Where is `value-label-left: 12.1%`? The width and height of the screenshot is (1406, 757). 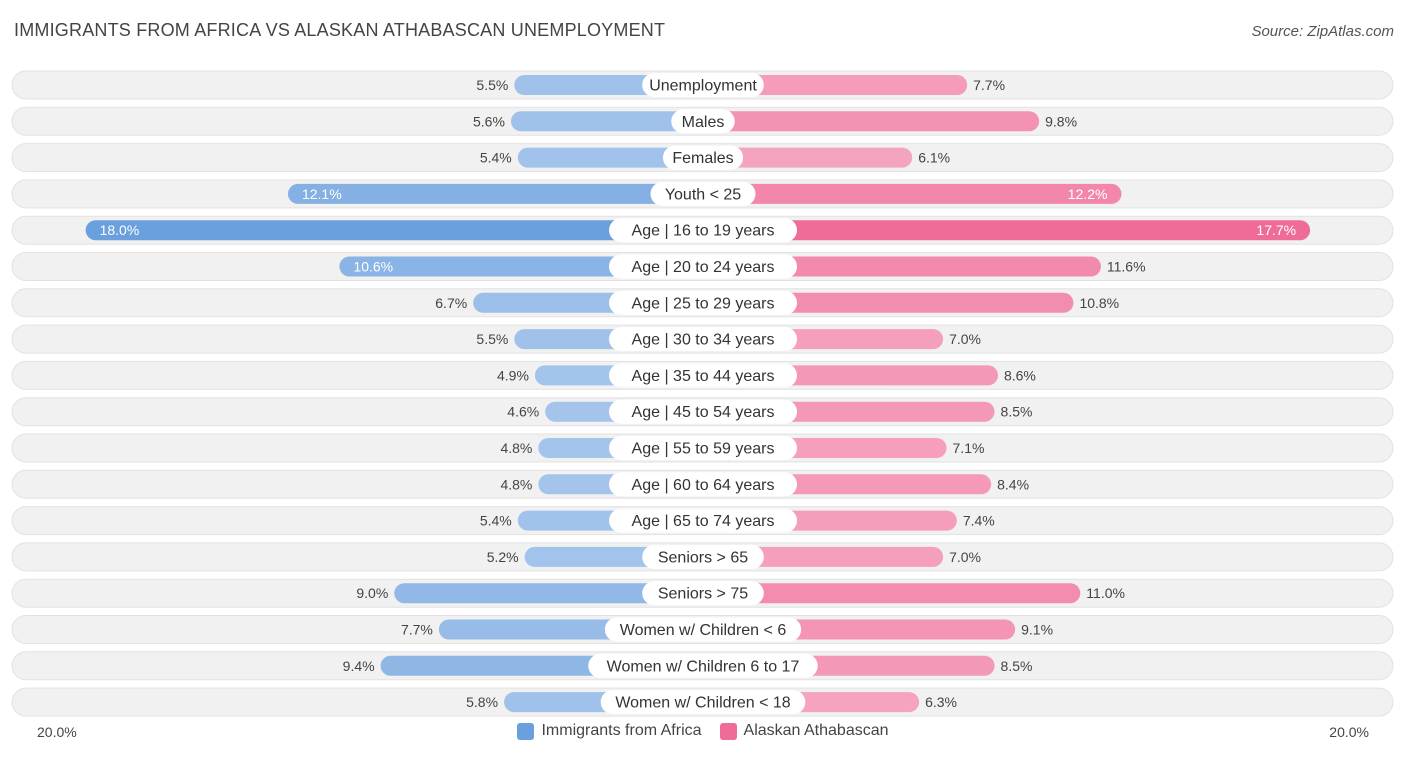 value-label-left: 12.1% is located at coordinates (322, 194).